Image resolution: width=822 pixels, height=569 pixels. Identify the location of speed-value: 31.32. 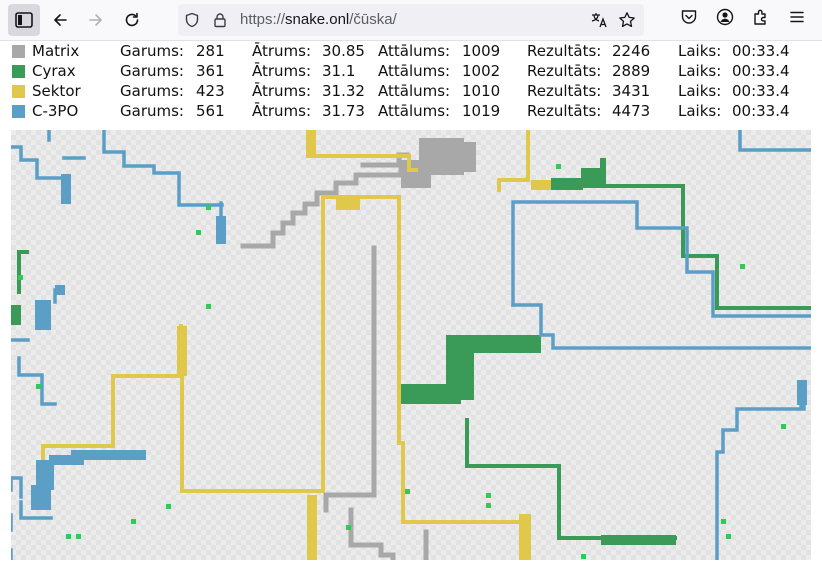
(343, 91).